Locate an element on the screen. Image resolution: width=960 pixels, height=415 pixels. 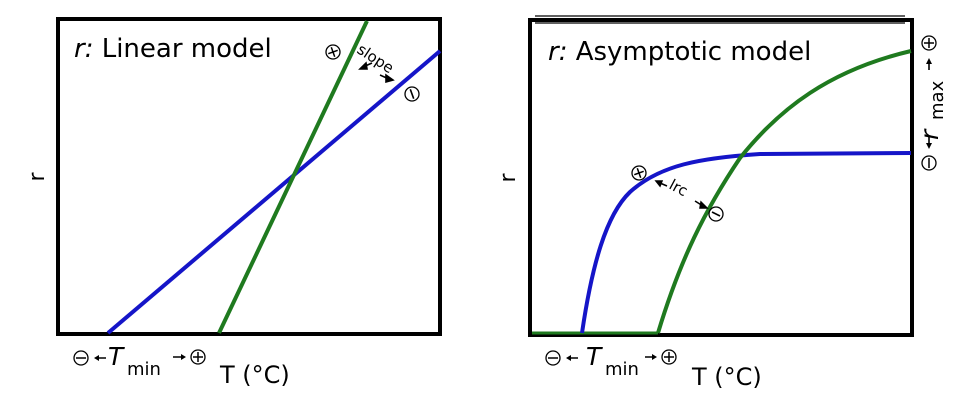
green-linear-line is located at coordinates (293, 177).